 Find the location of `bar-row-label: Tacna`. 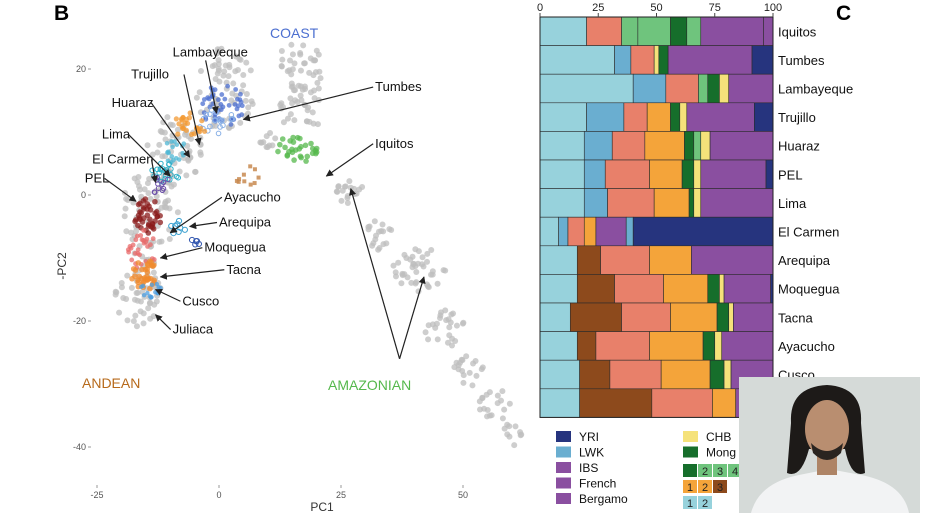

bar-row-label: Tacna is located at coordinates (795, 317).